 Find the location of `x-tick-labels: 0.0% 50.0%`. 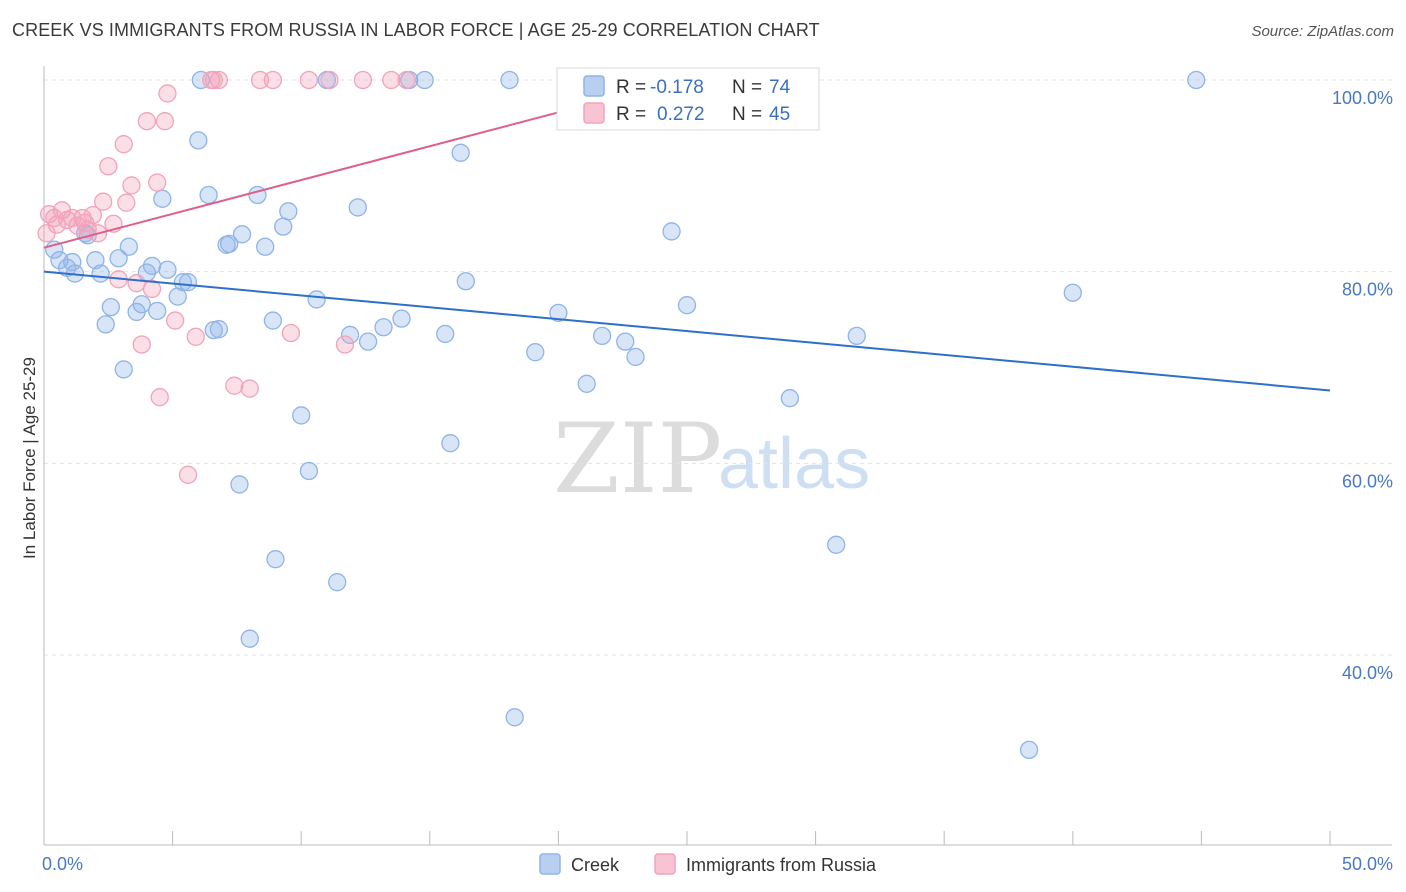

x-tick-labels: 0.0% 50.0% is located at coordinates (717, 864).